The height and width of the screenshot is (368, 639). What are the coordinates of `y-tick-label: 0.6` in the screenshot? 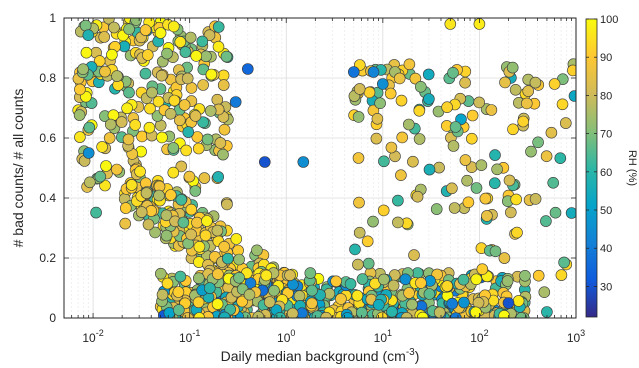 It's located at (47, 138).